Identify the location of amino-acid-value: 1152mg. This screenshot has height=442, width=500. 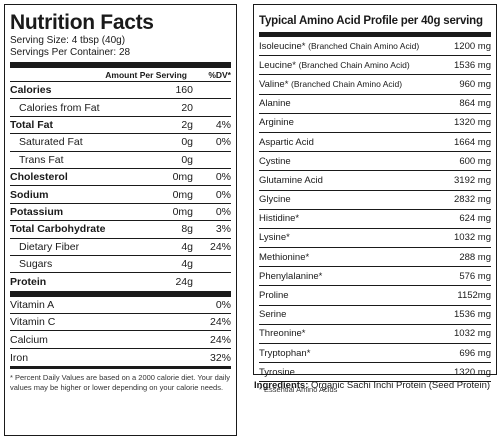
(474, 296).